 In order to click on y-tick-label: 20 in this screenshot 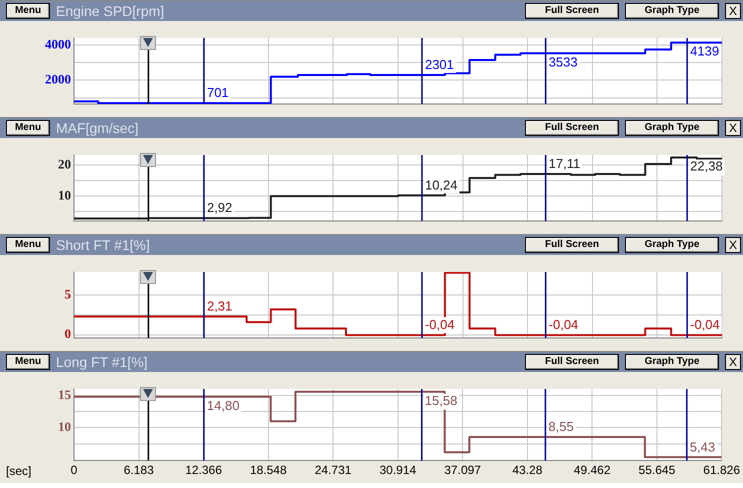, I will do `click(64, 164)`.